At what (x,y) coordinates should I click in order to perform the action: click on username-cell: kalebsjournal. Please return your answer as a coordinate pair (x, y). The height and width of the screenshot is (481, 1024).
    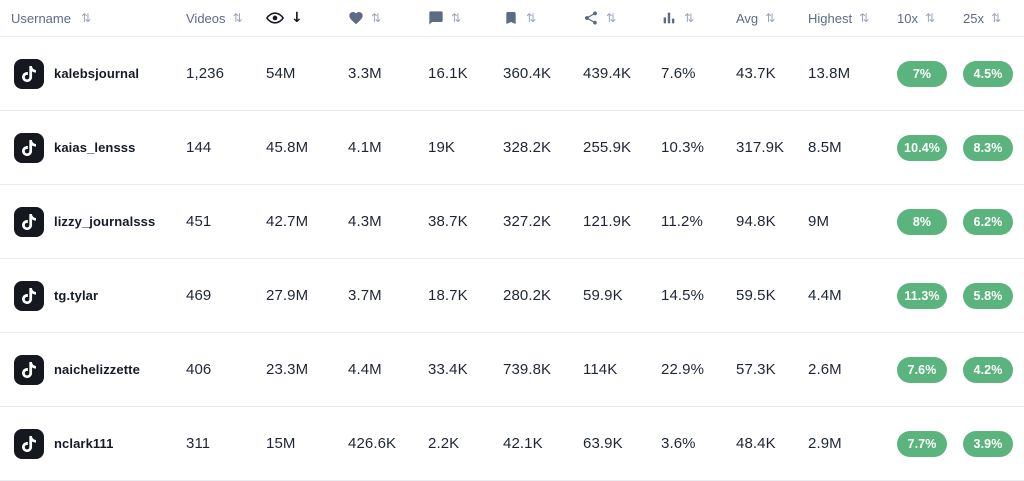
    Looking at the image, I should click on (93, 73).